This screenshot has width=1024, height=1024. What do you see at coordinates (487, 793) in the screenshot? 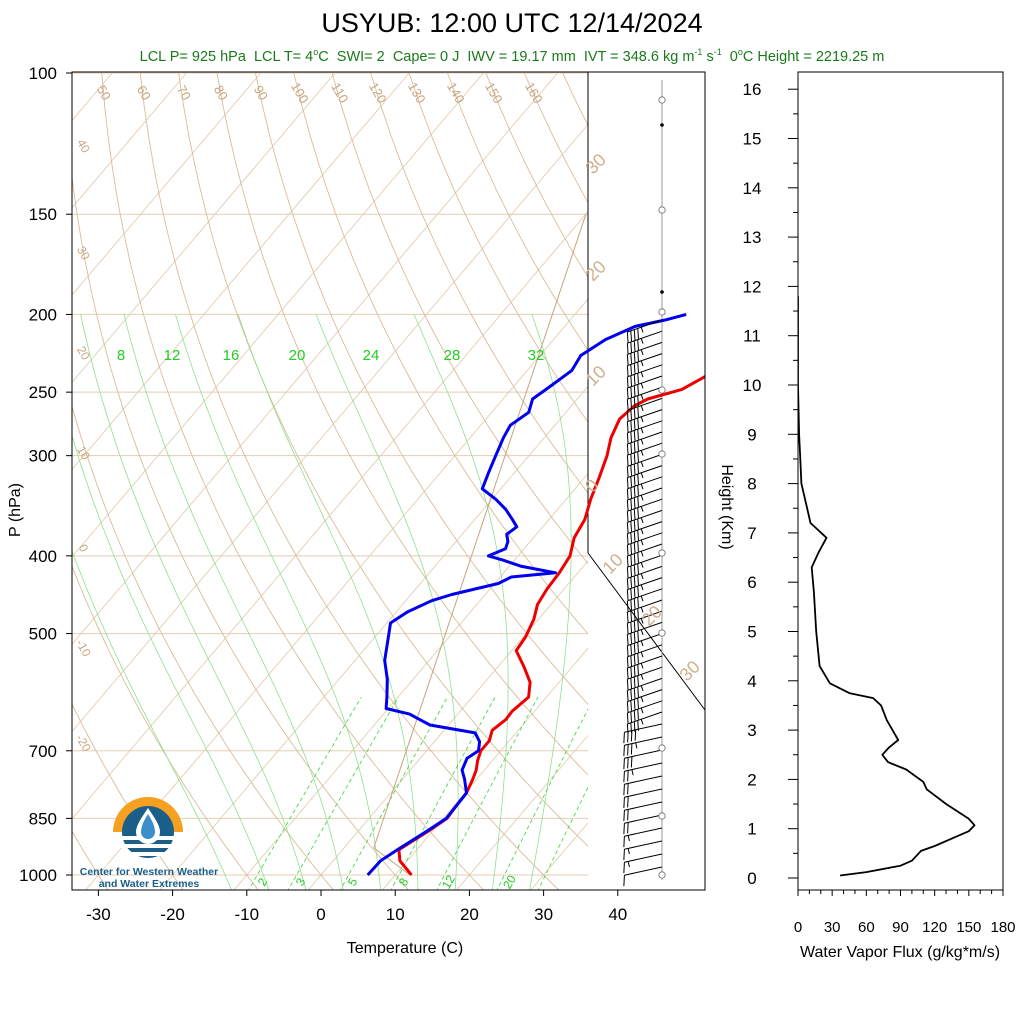
I see `mixing-ratio-line` at bounding box center [487, 793].